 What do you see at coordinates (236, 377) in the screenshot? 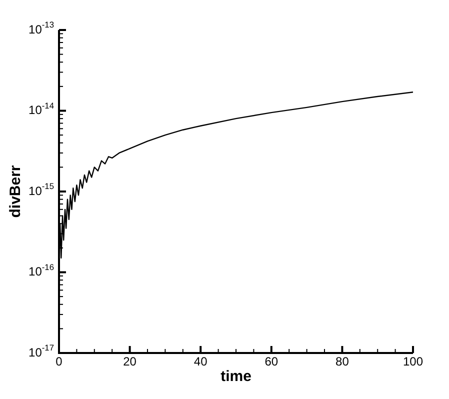
I see `x-axis-title: time` at bounding box center [236, 377].